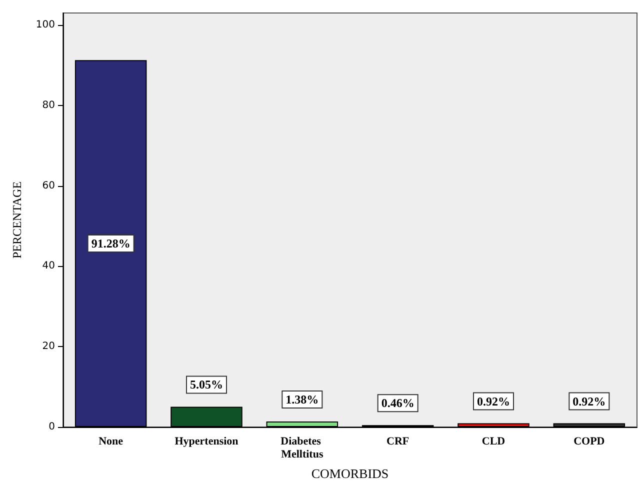  Describe the element at coordinates (397, 403) in the screenshot. I see `data-label: 0.46%` at that location.